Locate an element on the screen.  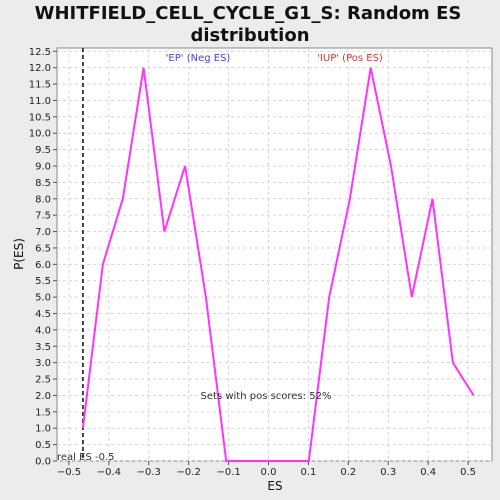
chart-title-line-1: WHITFIELD_CELL_CYCLE_G1_S: Random ES is located at coordinates (248, 13).